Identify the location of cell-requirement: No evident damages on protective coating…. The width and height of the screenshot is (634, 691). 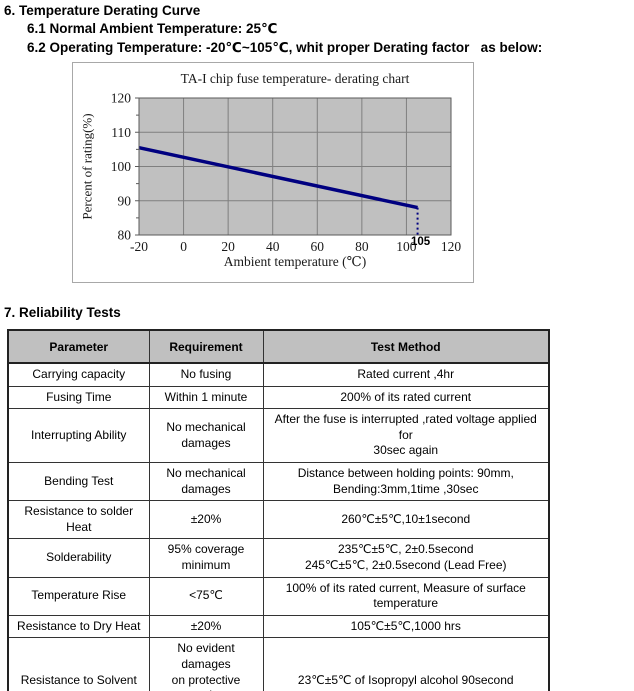
(206, 664).